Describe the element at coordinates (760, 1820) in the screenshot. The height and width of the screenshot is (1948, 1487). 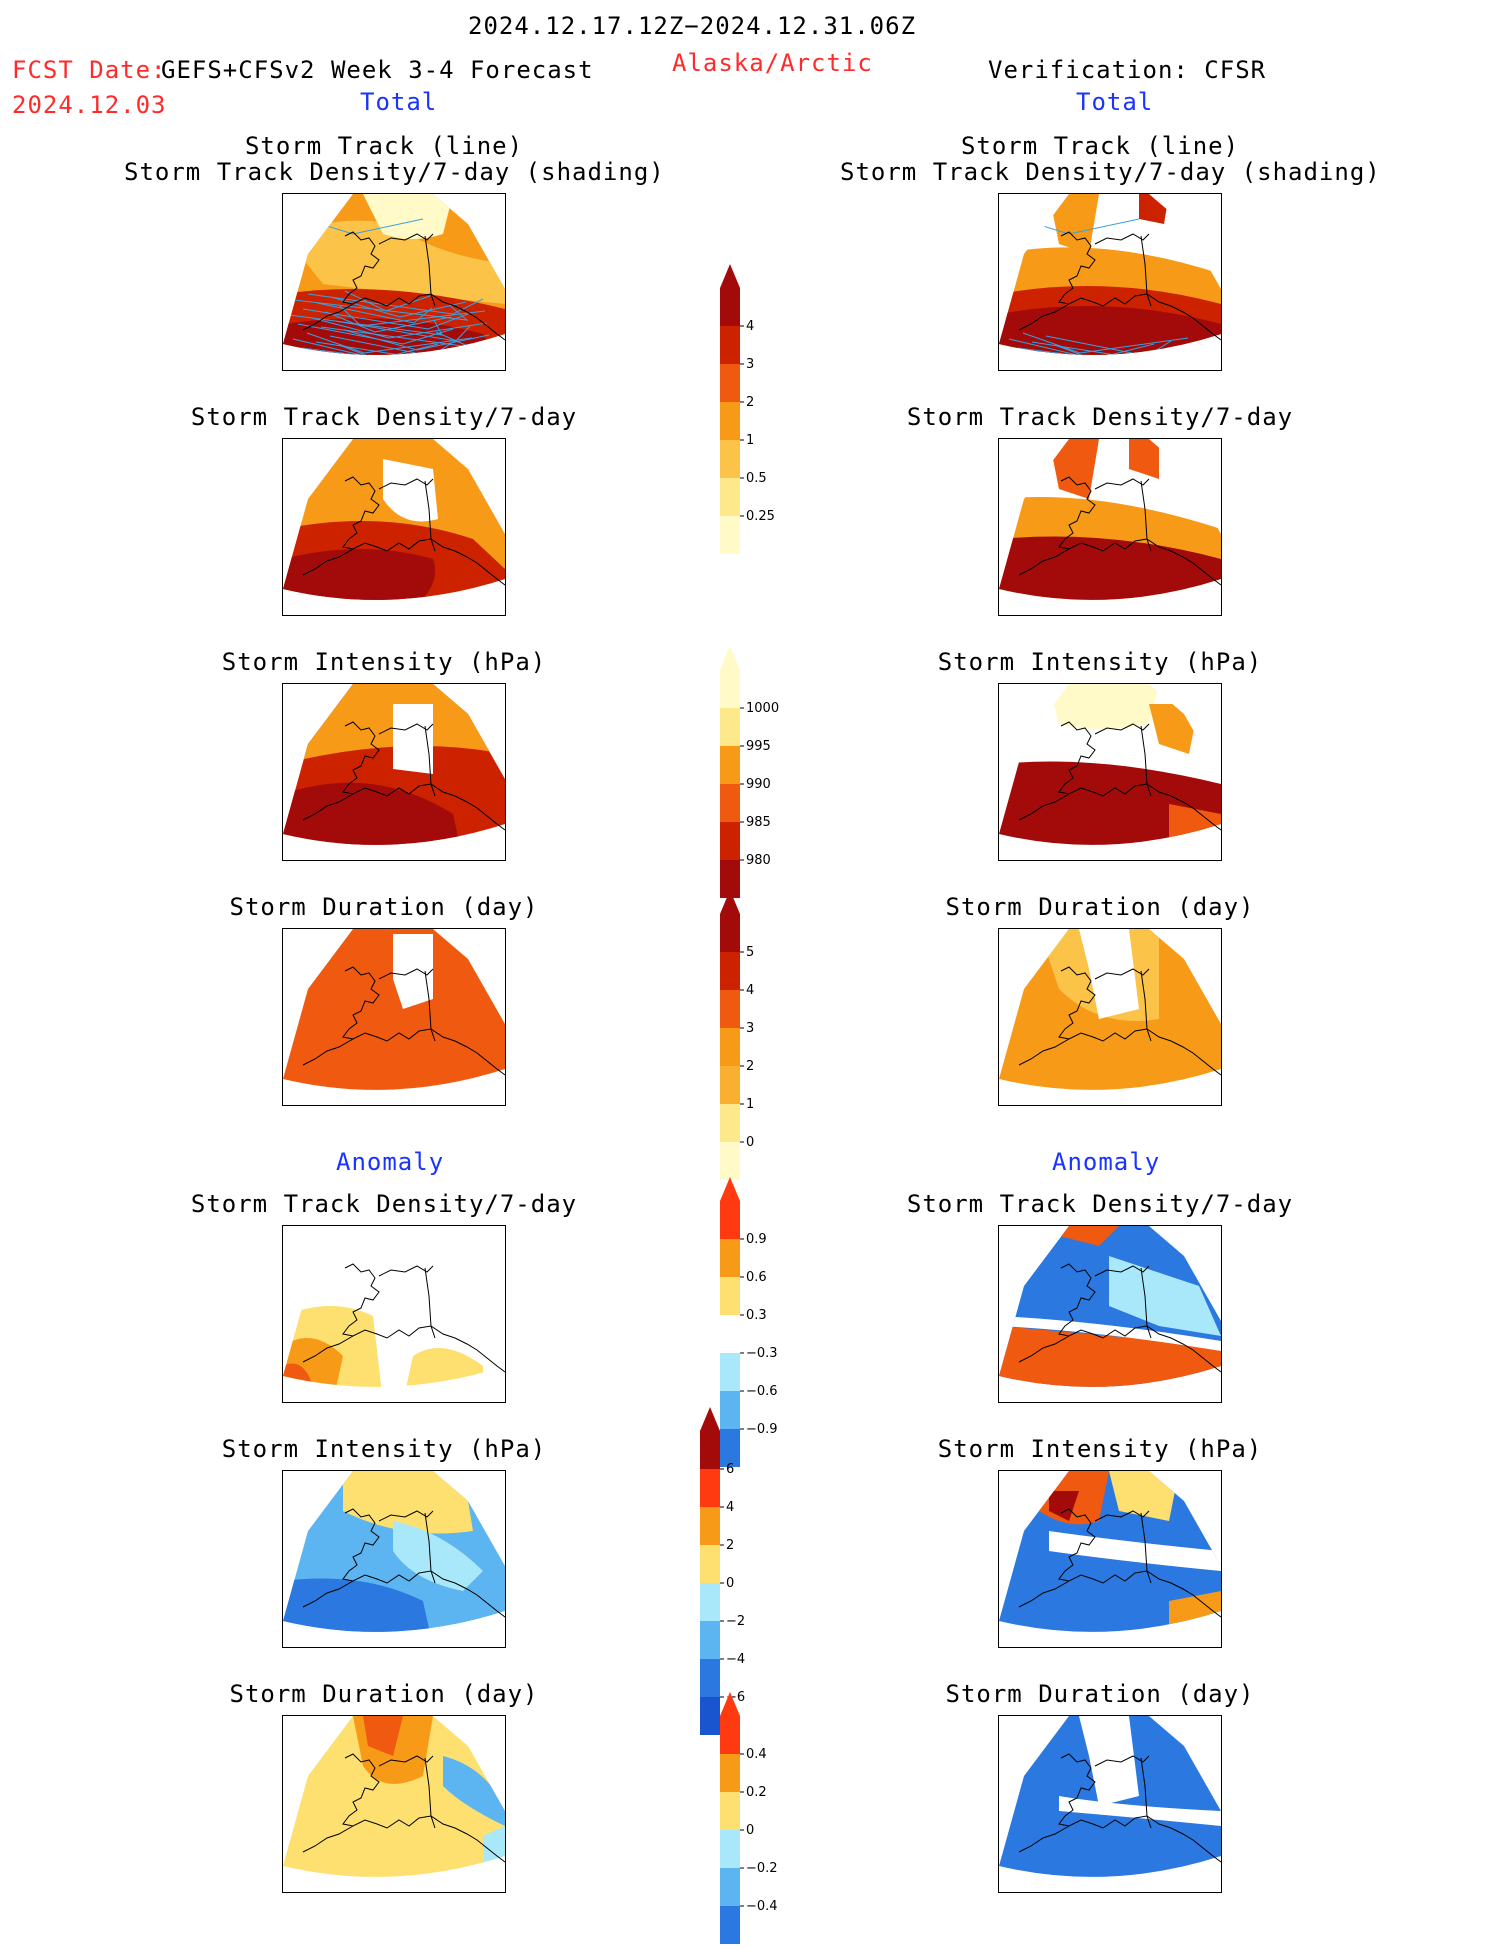
I see `colorbar-duration-anomaly: 0.4 0.2 0 −0.2 −0.4` at that location.